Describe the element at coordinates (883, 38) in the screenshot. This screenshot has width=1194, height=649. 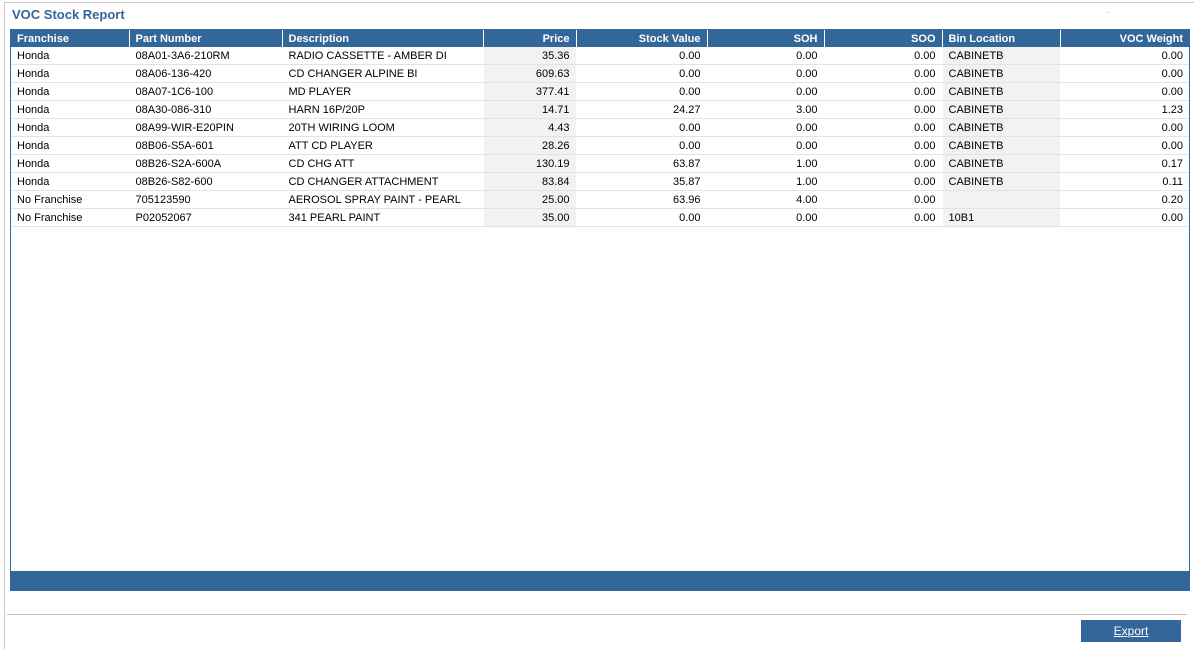
I see `column-header-soo: SOO` at that location.